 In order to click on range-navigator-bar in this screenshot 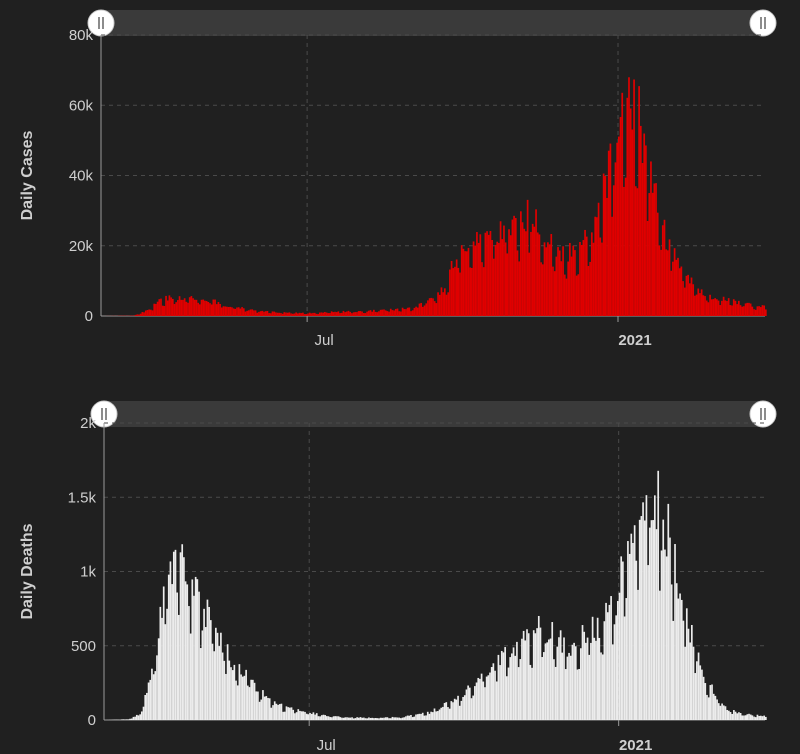, I will do `click(433, 23)`.